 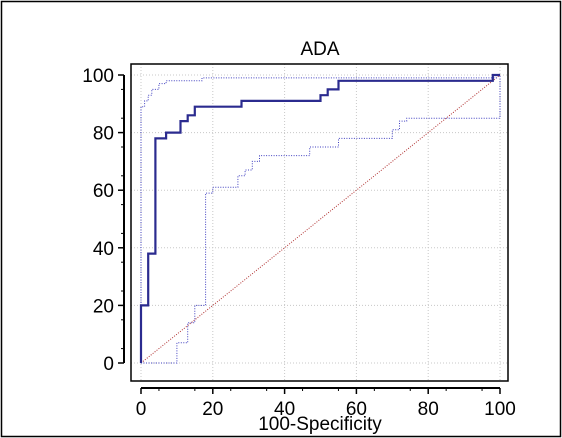 What do you see at coordinates (141, 409) in the screenshot?
I see `x-tick-label-0: 0` at bounding box center [141, 409].